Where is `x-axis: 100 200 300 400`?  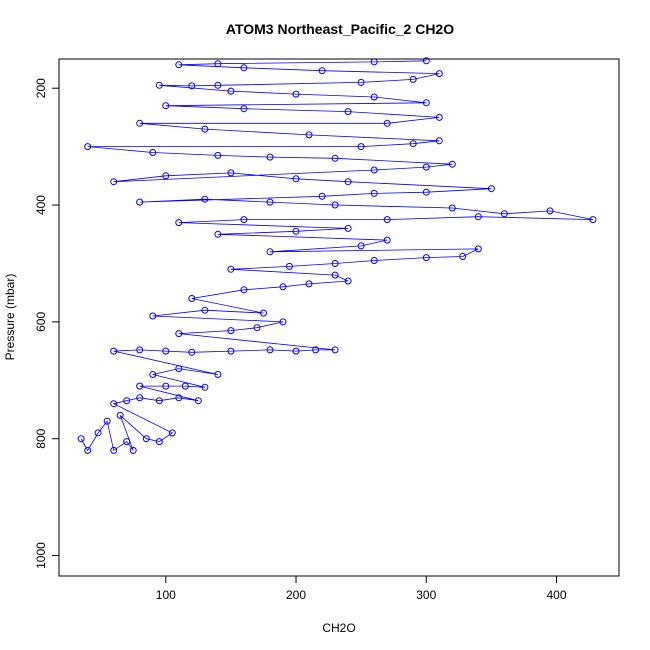
x-axis: 100 200 300 400 is located at coordinates (361, 588).